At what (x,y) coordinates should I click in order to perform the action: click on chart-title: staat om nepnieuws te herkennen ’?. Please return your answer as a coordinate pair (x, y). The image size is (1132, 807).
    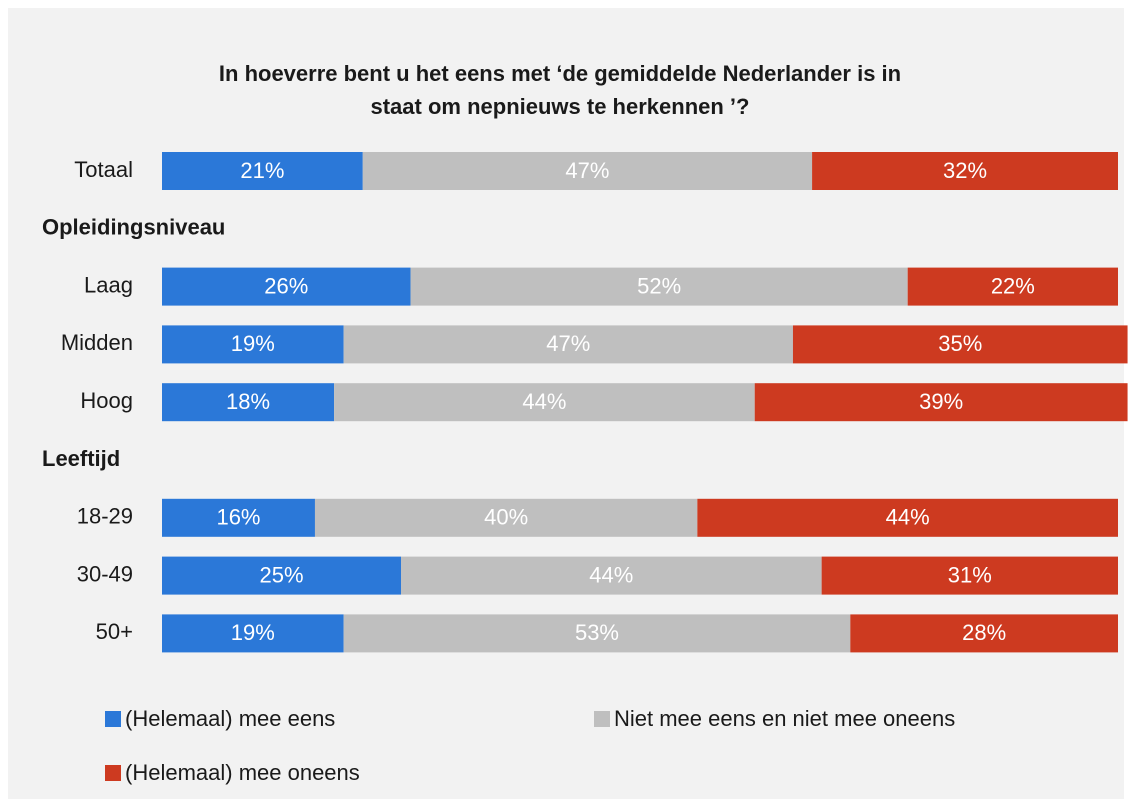
    Looking at the image, I should click on (560, 106).